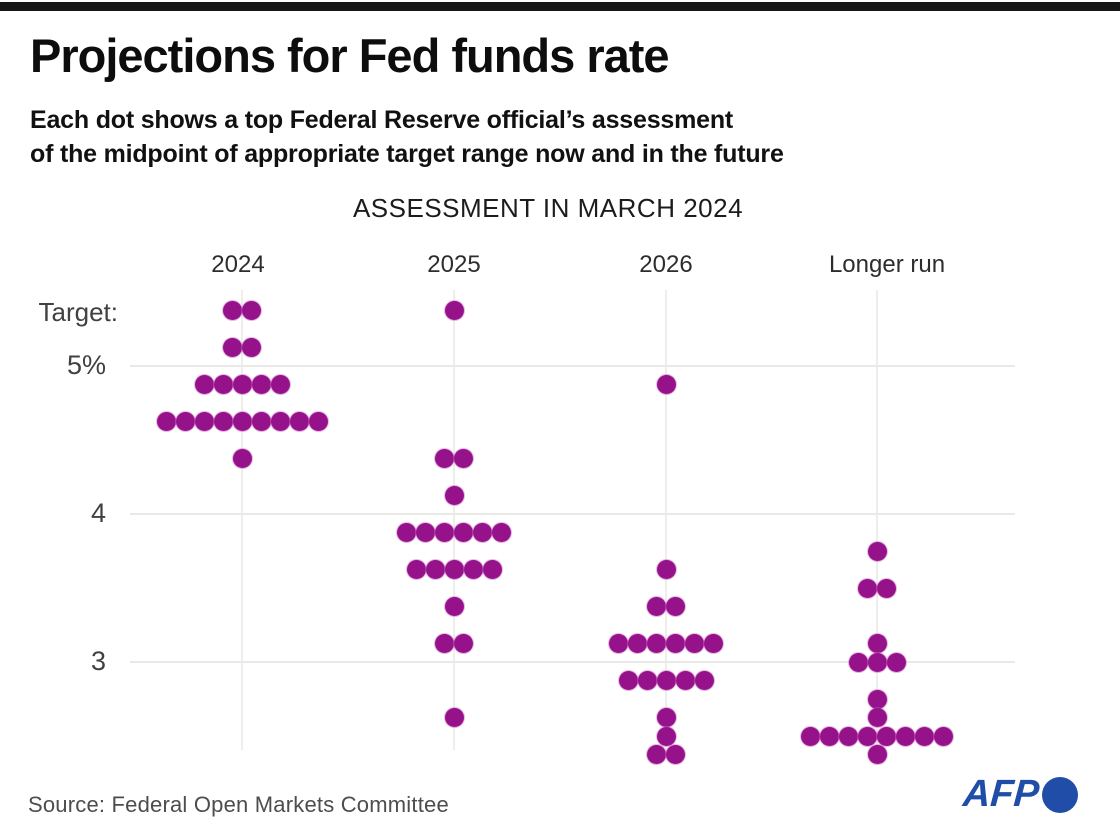 This screenshot has height=833, width=1120. I want to click on column-header-2024: 2024, so click(238, 264).